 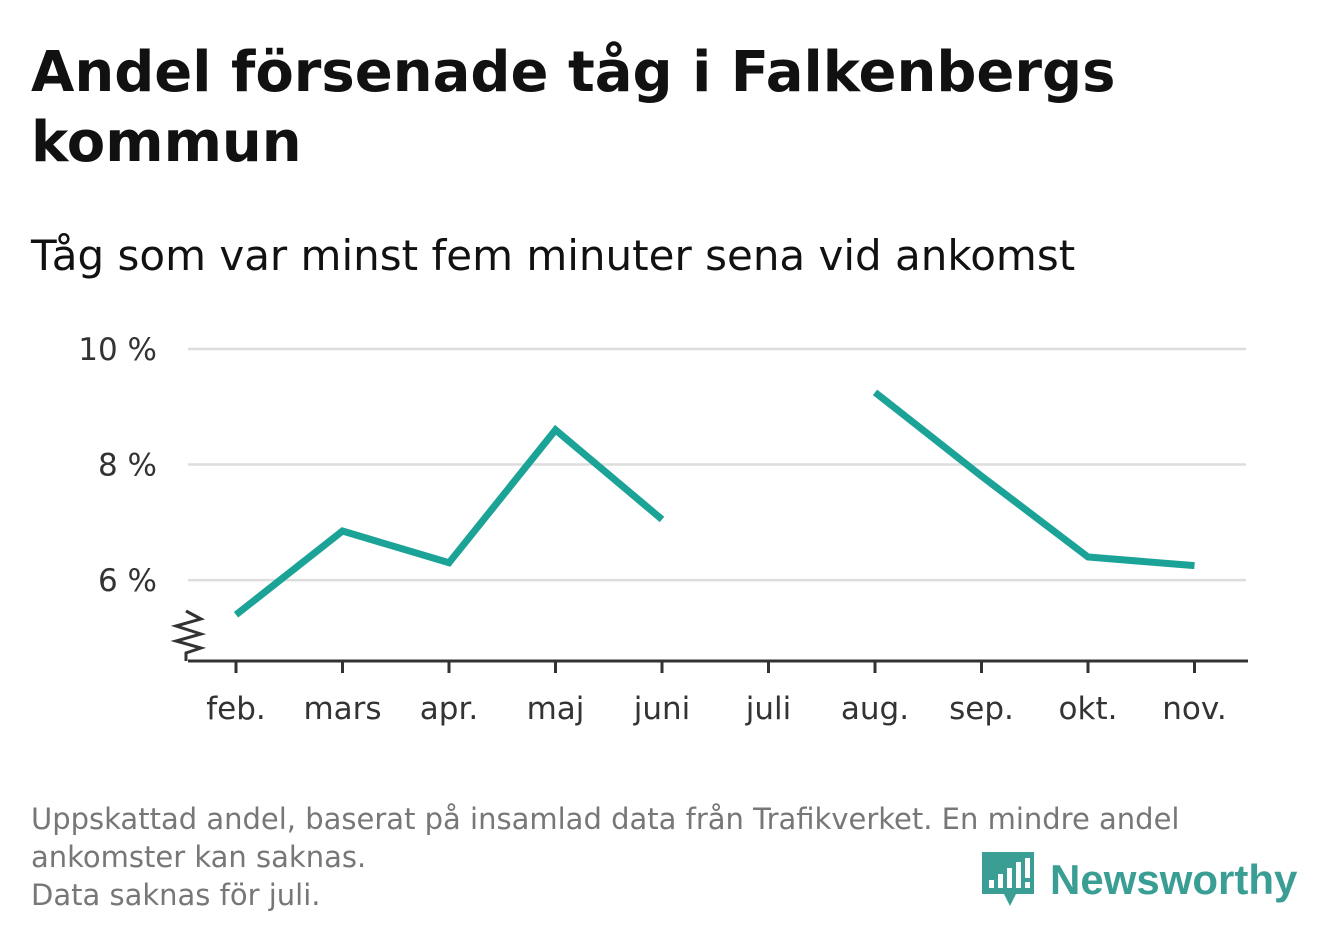 I want to click on x-tick-label: okt., so click(x=1088, y=709).